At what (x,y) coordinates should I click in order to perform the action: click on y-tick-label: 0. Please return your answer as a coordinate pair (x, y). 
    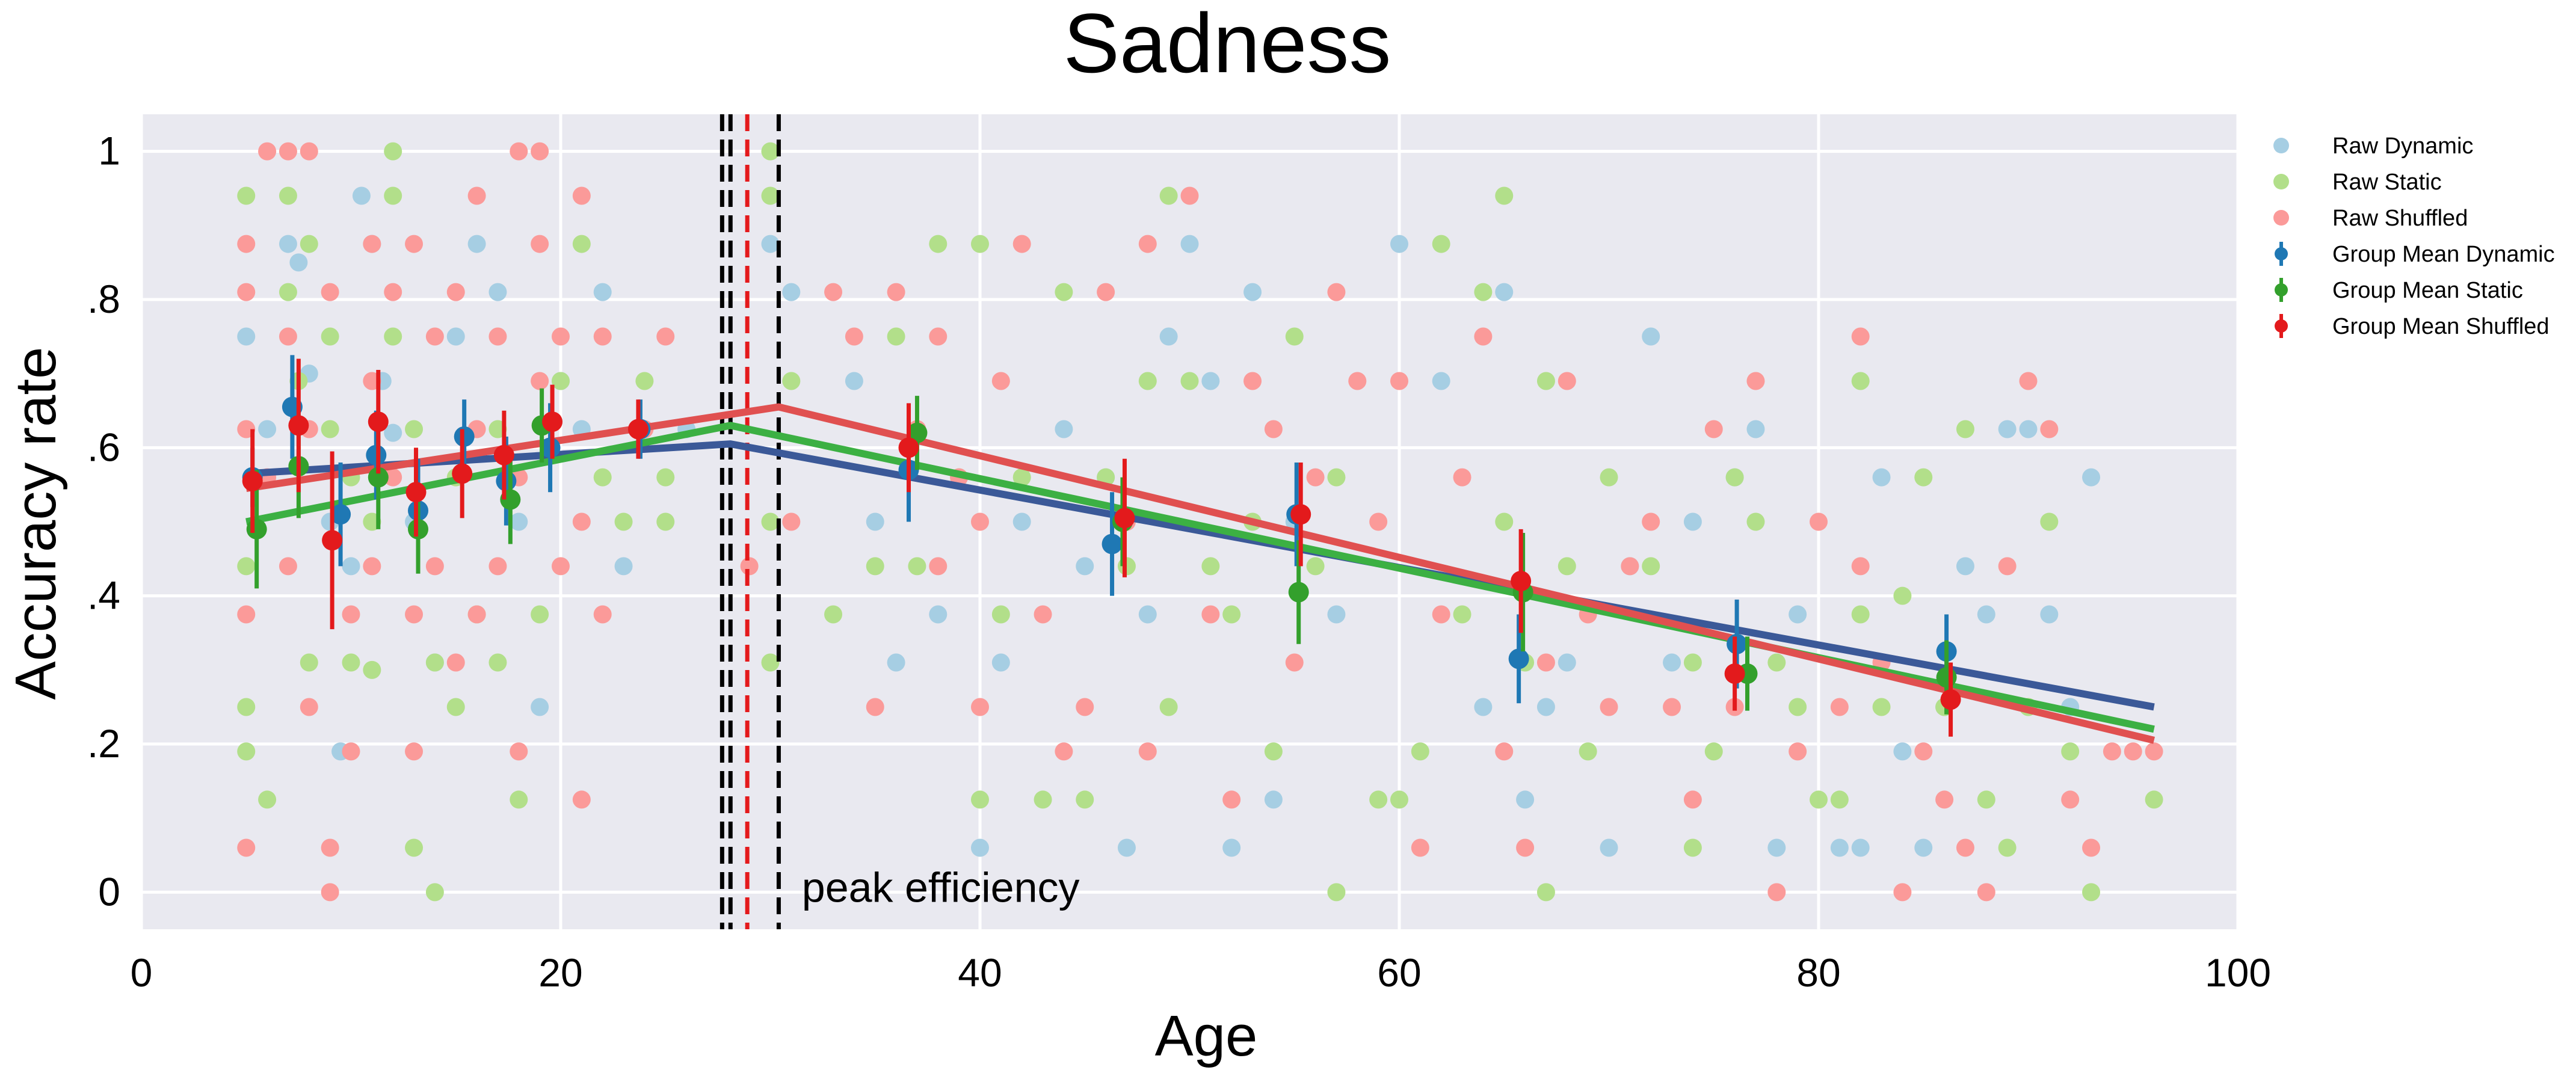
    Looking at the image, I should click on (109, 892).